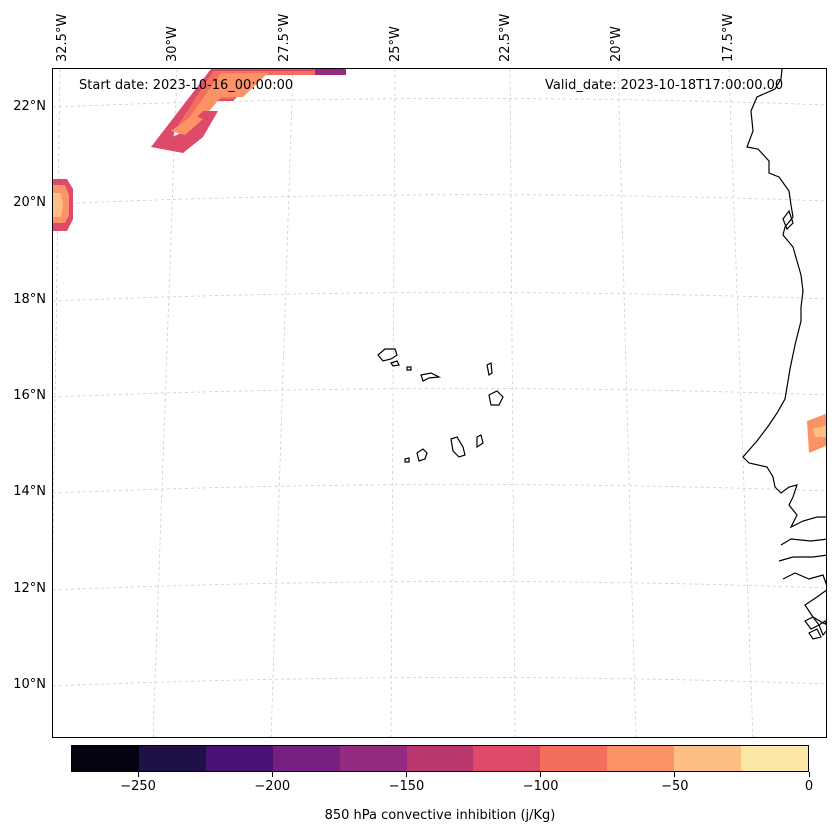 The width and height of the screenshot is (837, 836). Describe the element at coordinates (540, 786) in the screenshot. I see `colorbar-tick-label: −100` at that location.